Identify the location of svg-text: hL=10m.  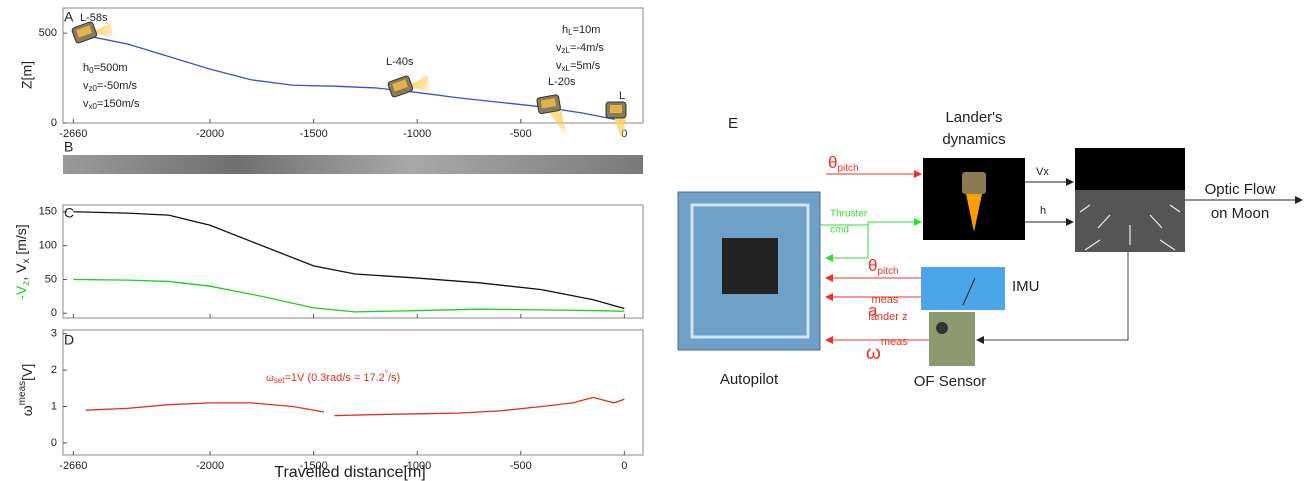
(581, 30).